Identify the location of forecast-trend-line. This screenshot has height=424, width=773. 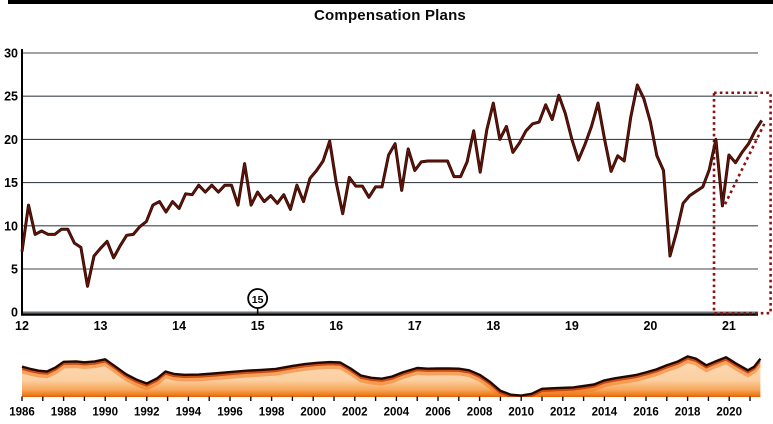
(744, 164).